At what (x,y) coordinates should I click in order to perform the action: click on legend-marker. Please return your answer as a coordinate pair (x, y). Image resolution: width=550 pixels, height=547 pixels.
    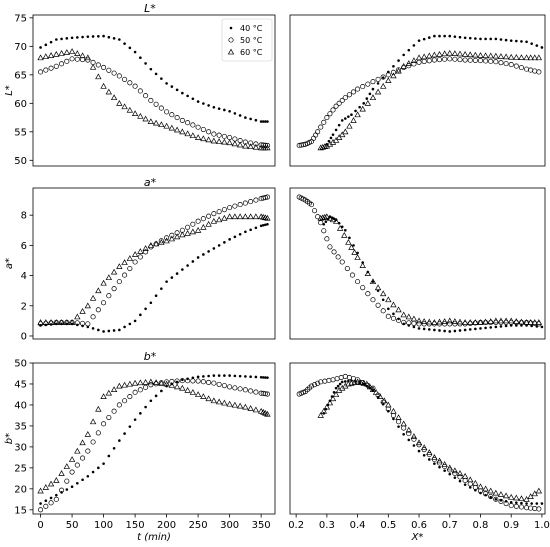
    Looking at the image, I should click on (231, 51).